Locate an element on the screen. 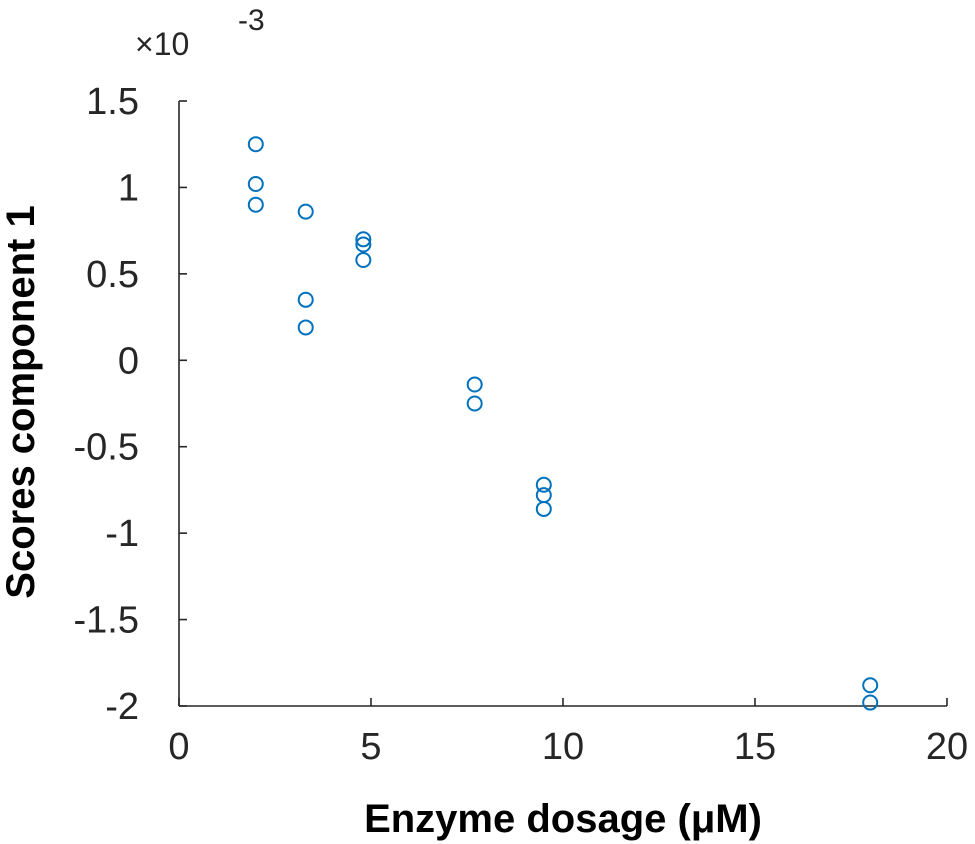 The height and width of the screenshot is (844, 975). x-tick-label: 0 is located at coordinates (178, 747).